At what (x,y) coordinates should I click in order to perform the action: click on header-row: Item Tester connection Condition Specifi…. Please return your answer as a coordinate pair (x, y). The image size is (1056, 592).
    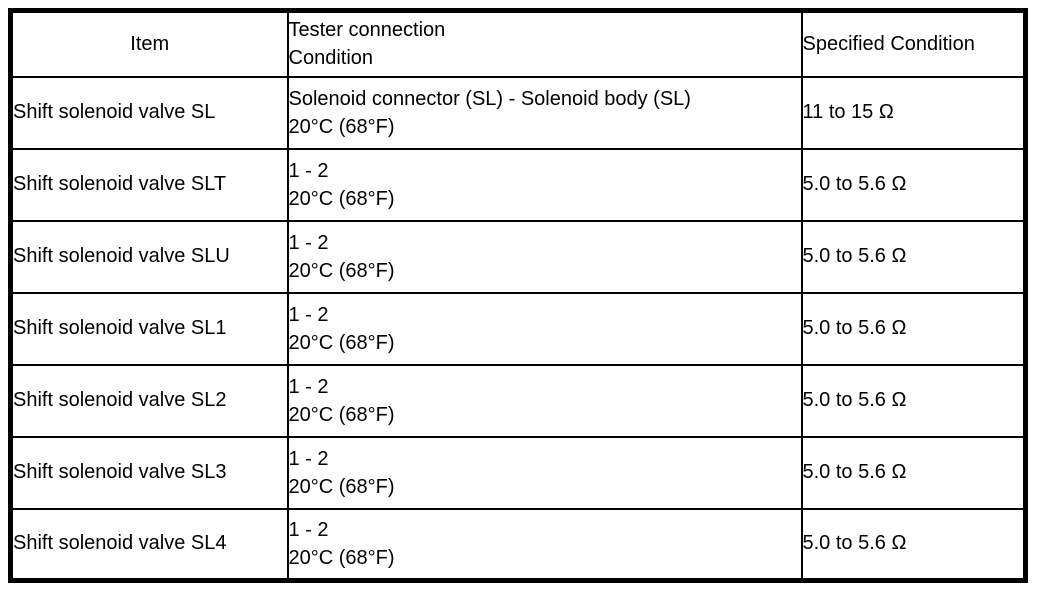
    Looking at the image, I should click on (518, 43).